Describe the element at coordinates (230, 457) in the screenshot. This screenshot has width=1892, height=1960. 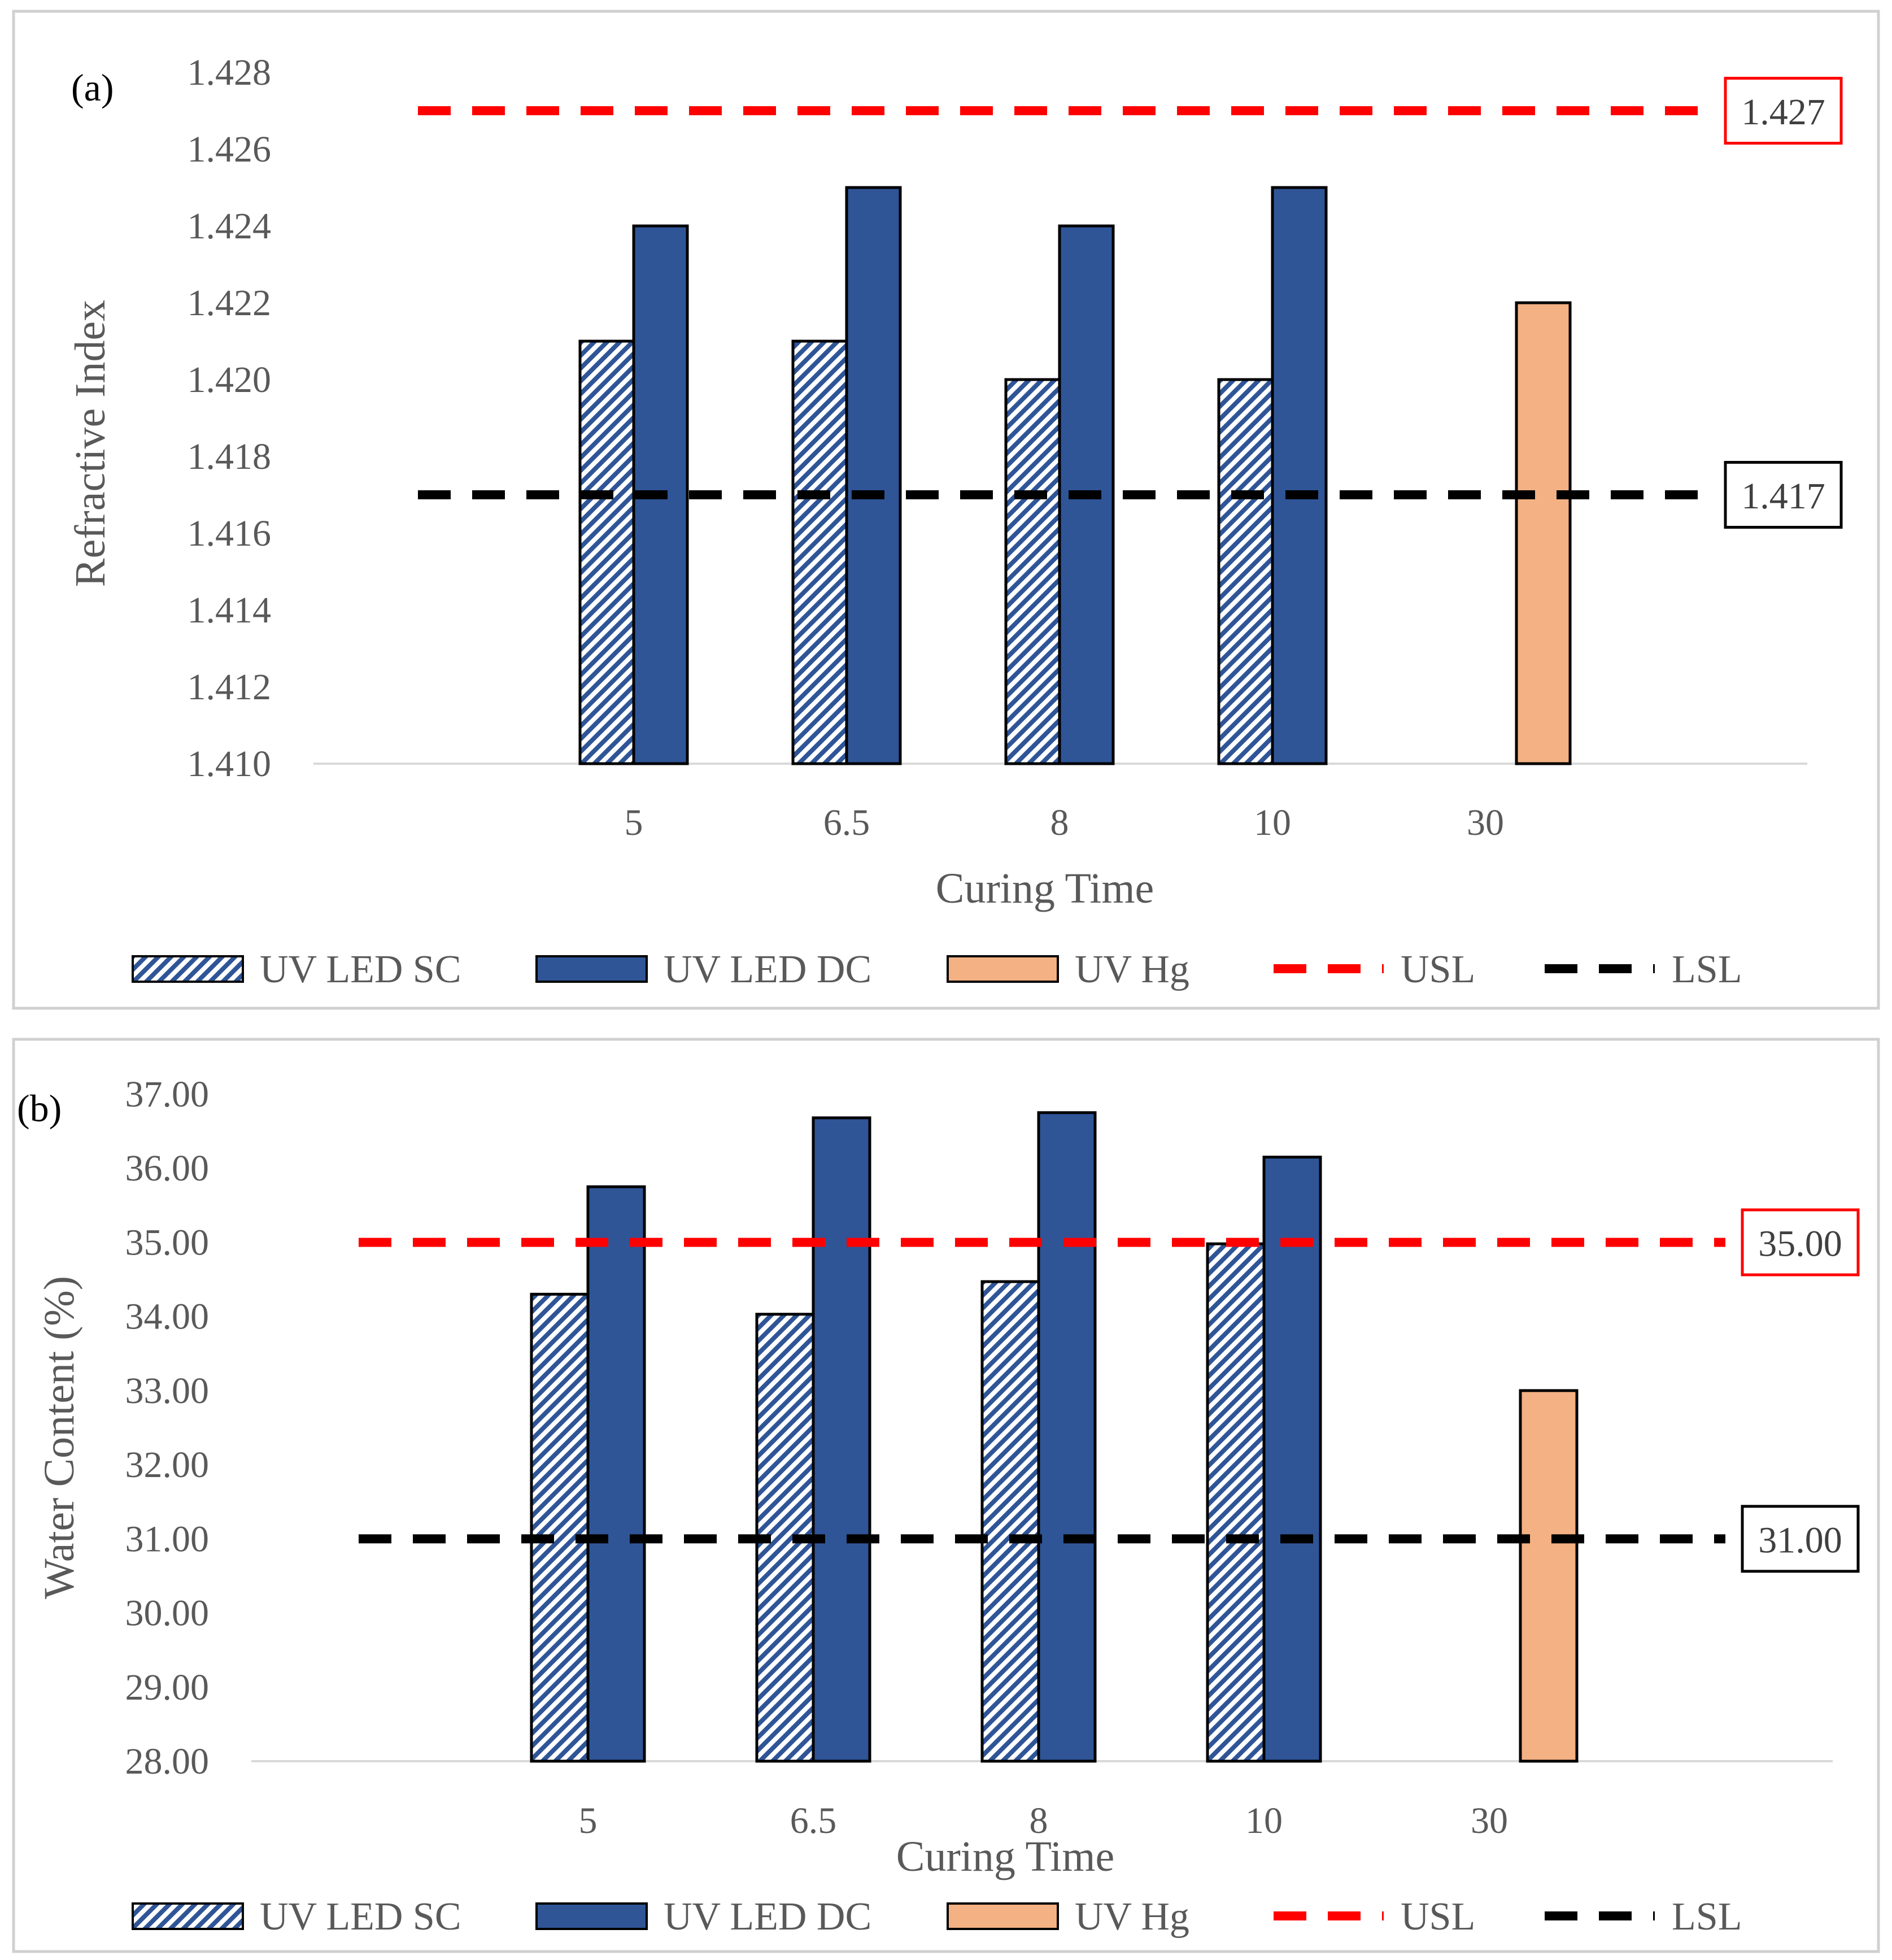
I see `y-tick-label: 1.418` at that location.